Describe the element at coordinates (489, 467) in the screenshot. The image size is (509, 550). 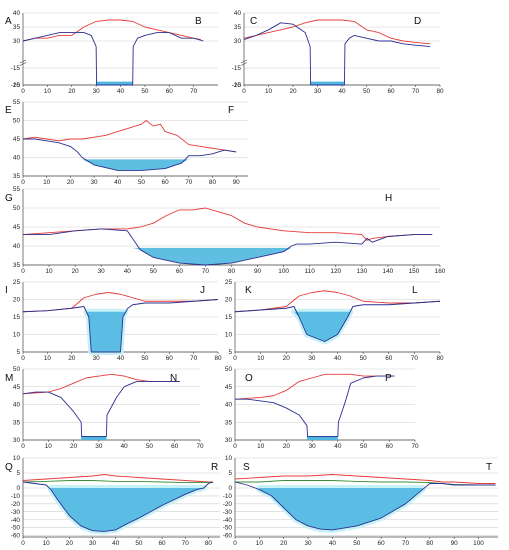
I see `panel-label: T` at that location.